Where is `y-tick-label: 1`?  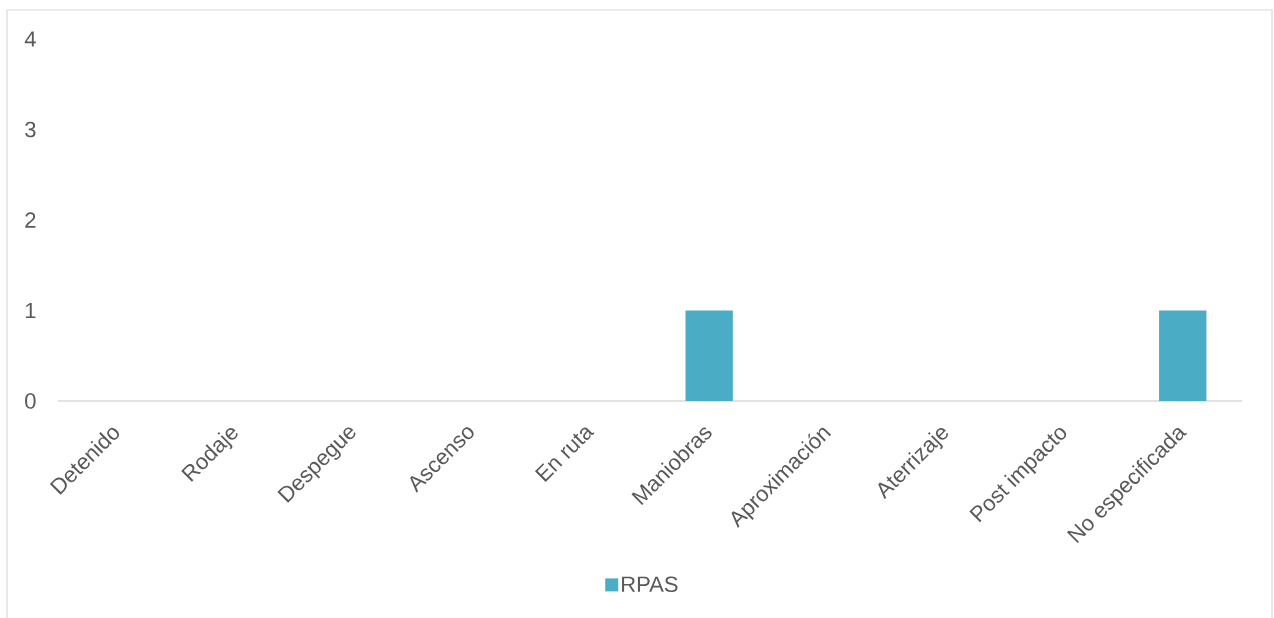
y-tick-label: 1 is located at coordinates (30, 310).